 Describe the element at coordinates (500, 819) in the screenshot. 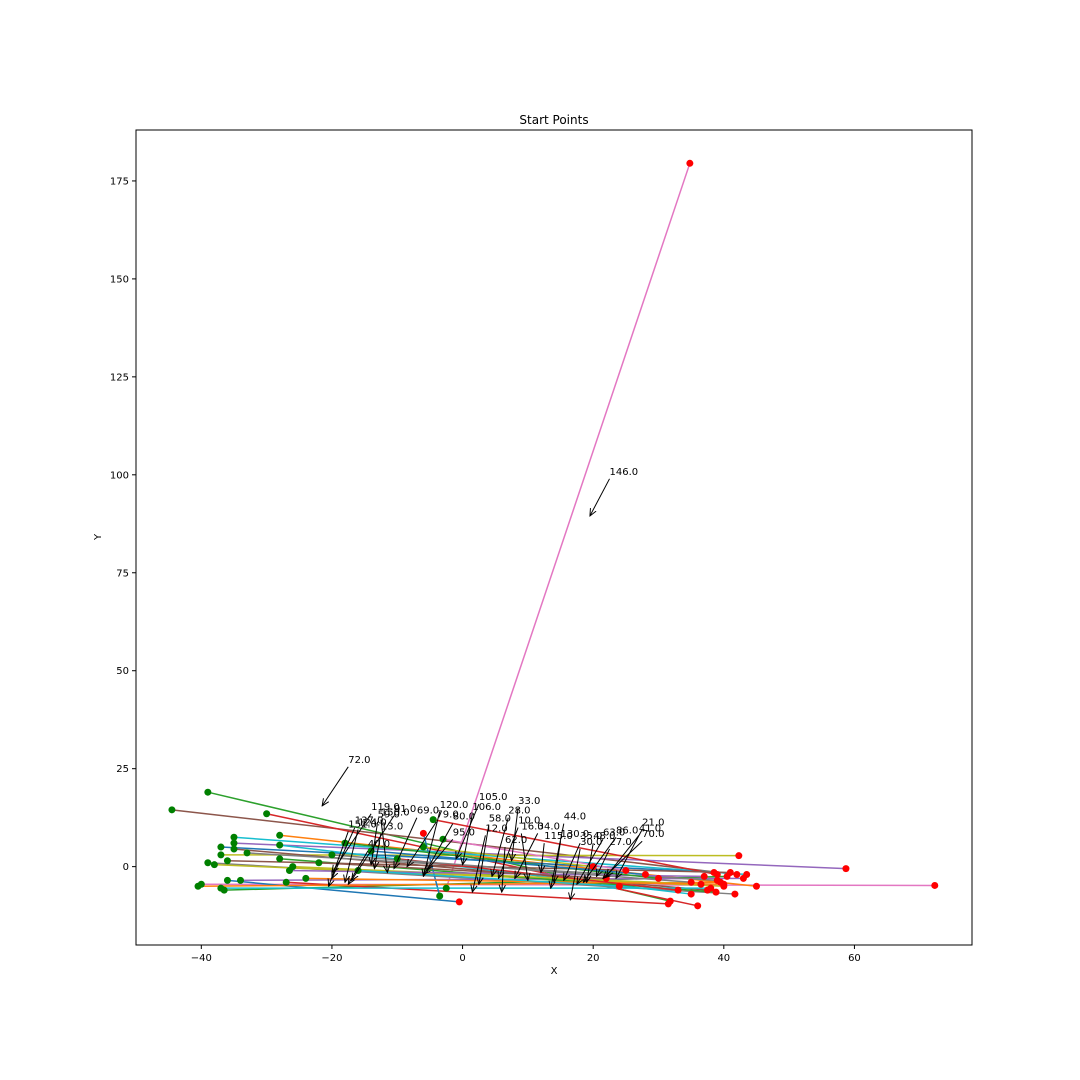

I see `annotation-label-35: 58.0` at that location.